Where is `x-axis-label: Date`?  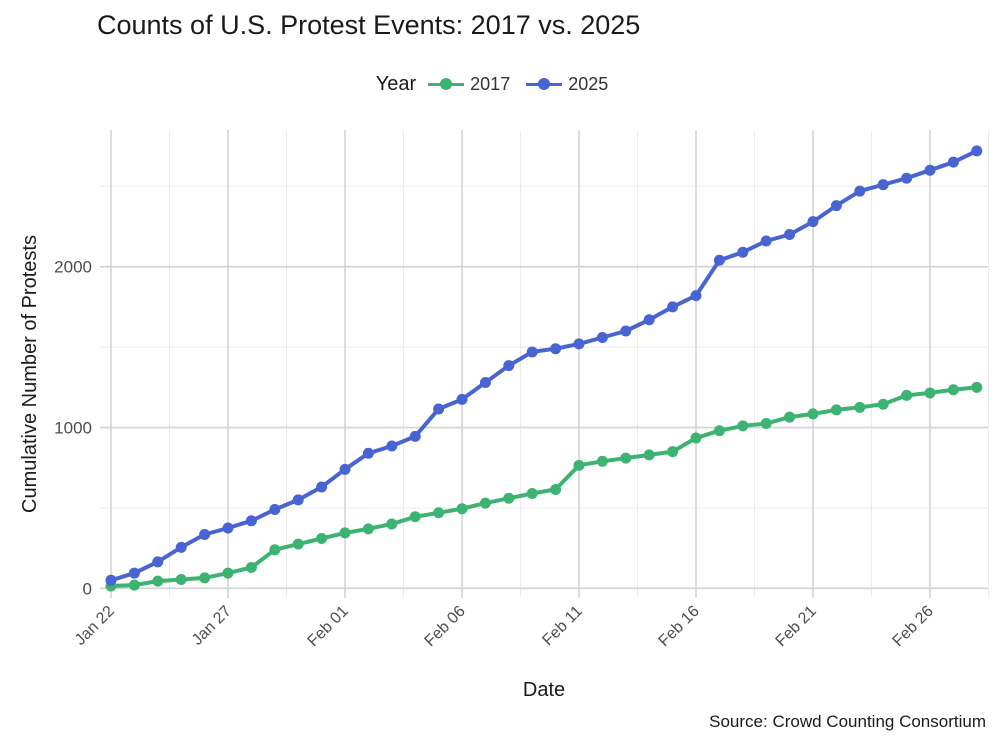 x-axis-label: Date is located at coordinates (544, 690).